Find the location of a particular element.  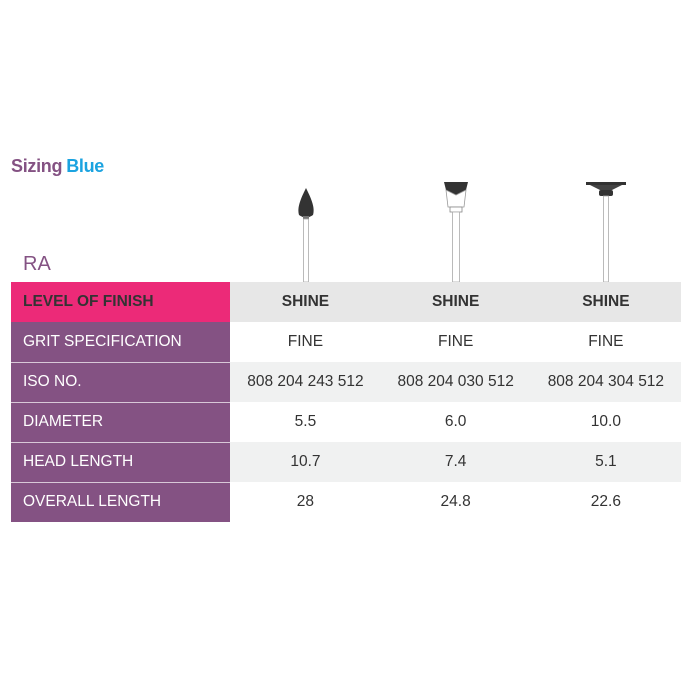

table-row: DIAMETER 5.5 6.0 10.0 is located at coordinates (346, 422).